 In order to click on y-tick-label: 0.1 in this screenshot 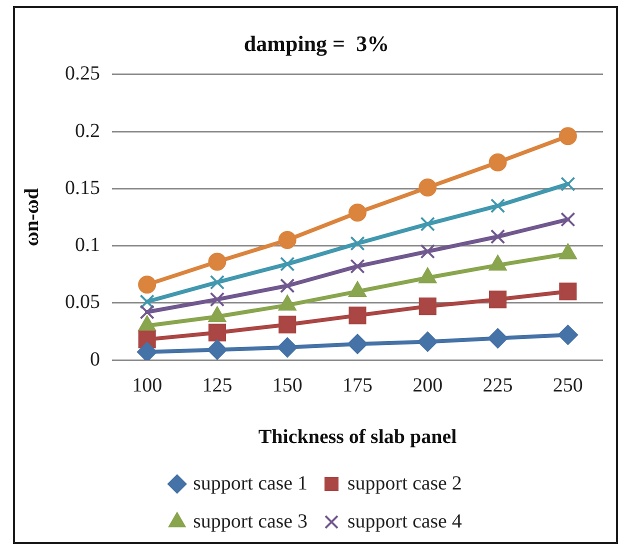, I will do `click(87, 245)`.